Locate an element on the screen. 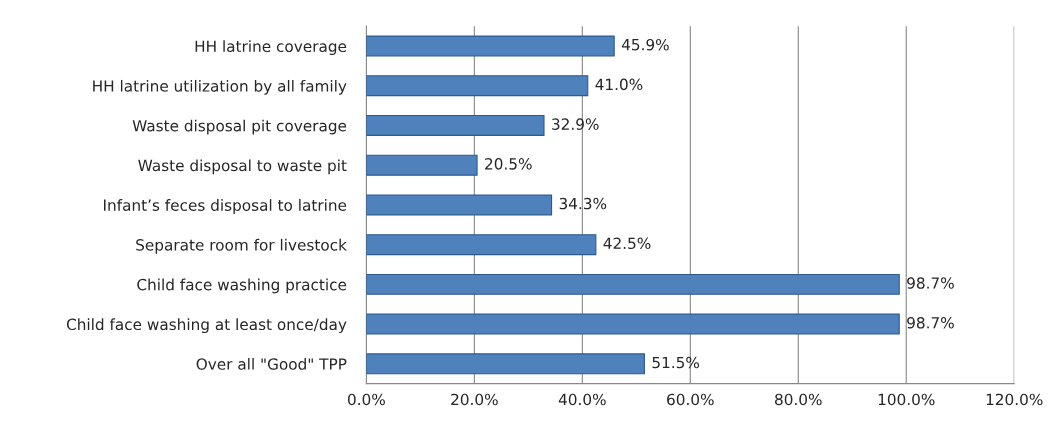 Image resolution: width=1062 pixels, height=436 pixels. data-label: 34.3% is located at coordinates (583, 203).